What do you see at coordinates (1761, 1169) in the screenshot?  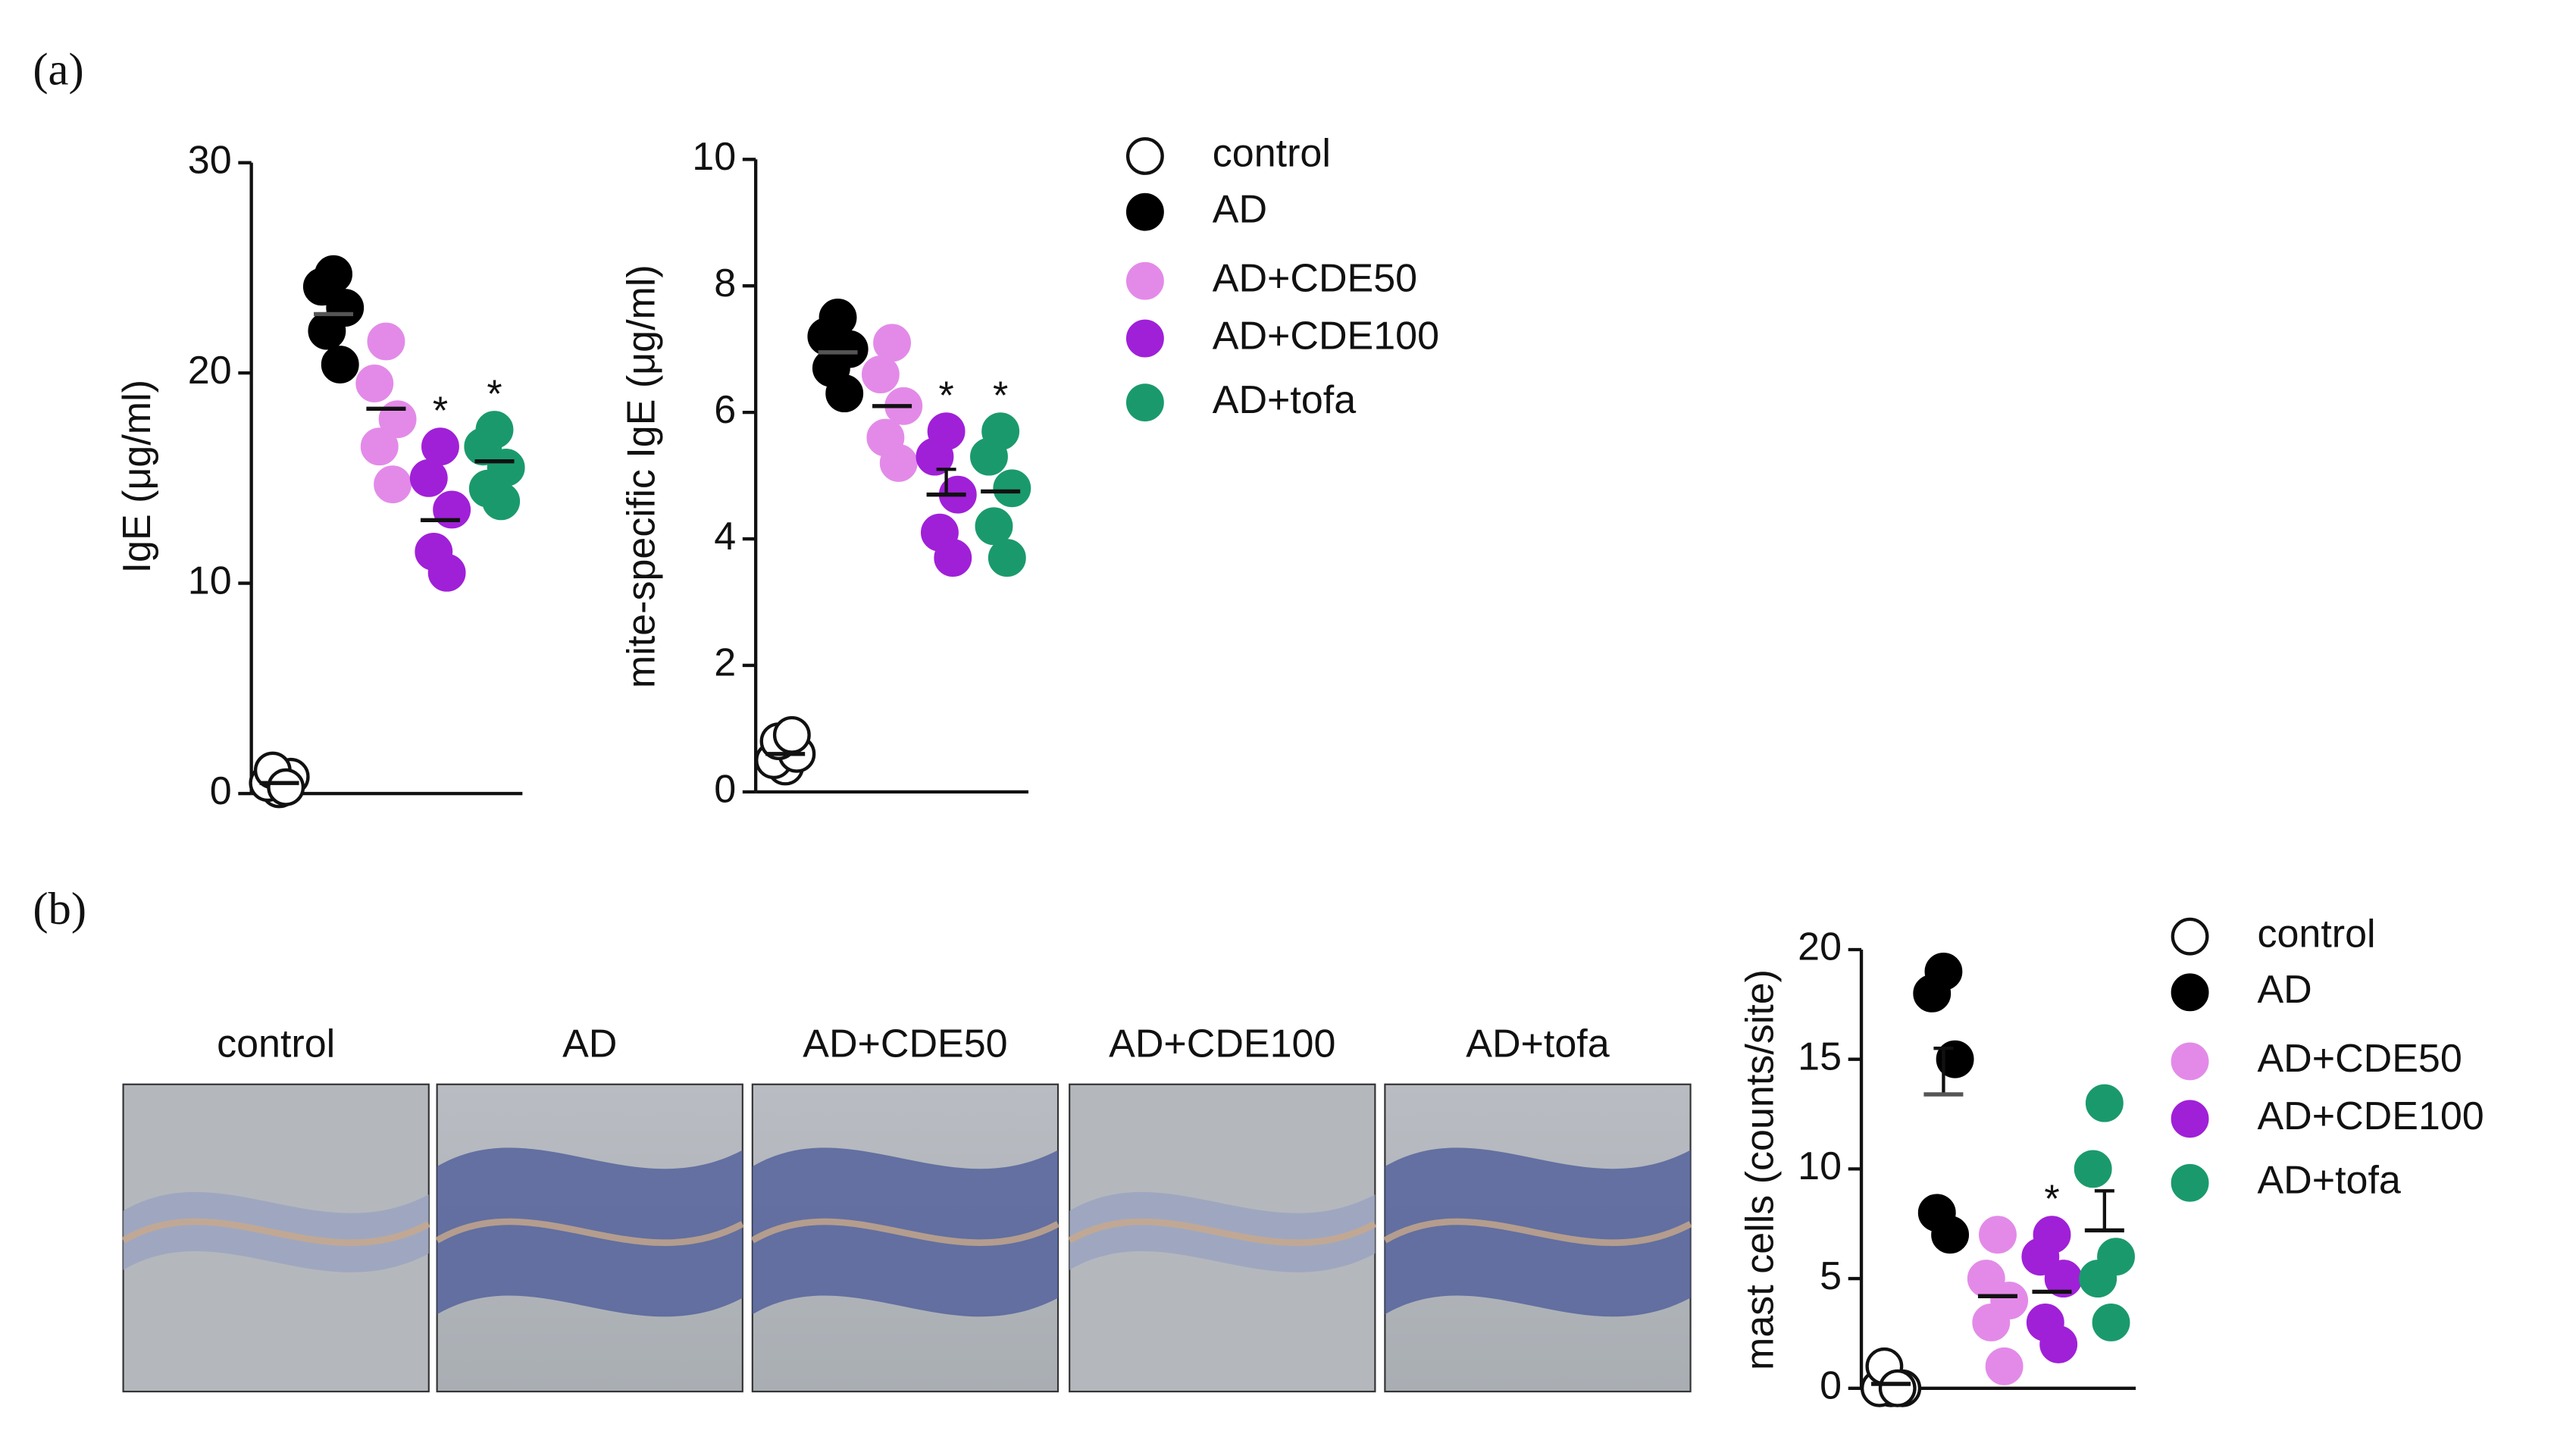 I see `y-axis-label: mast cells (counts/site)` at bounding box center [1761, 1169].